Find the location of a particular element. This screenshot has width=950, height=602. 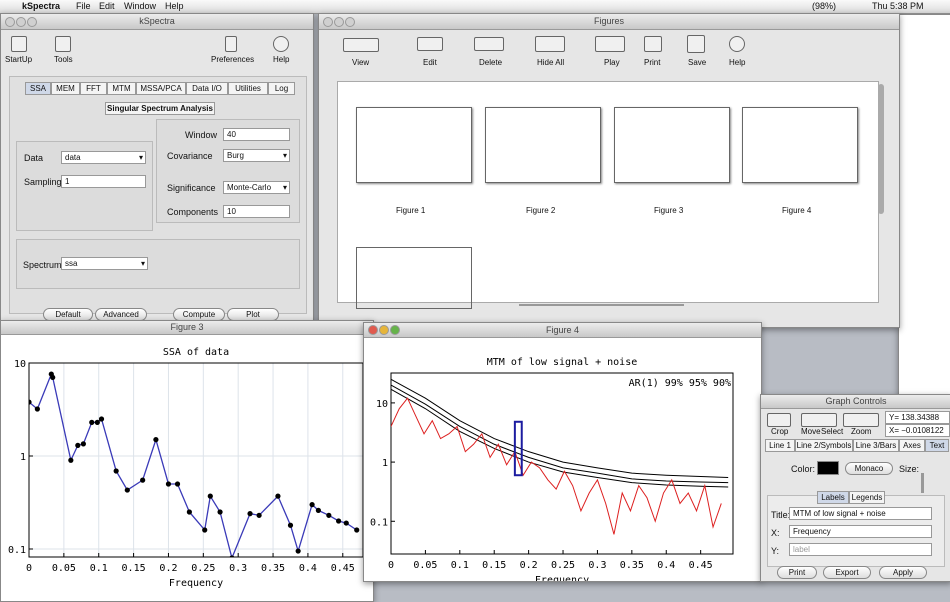

label: Color: is located at coordinates (803, 469).